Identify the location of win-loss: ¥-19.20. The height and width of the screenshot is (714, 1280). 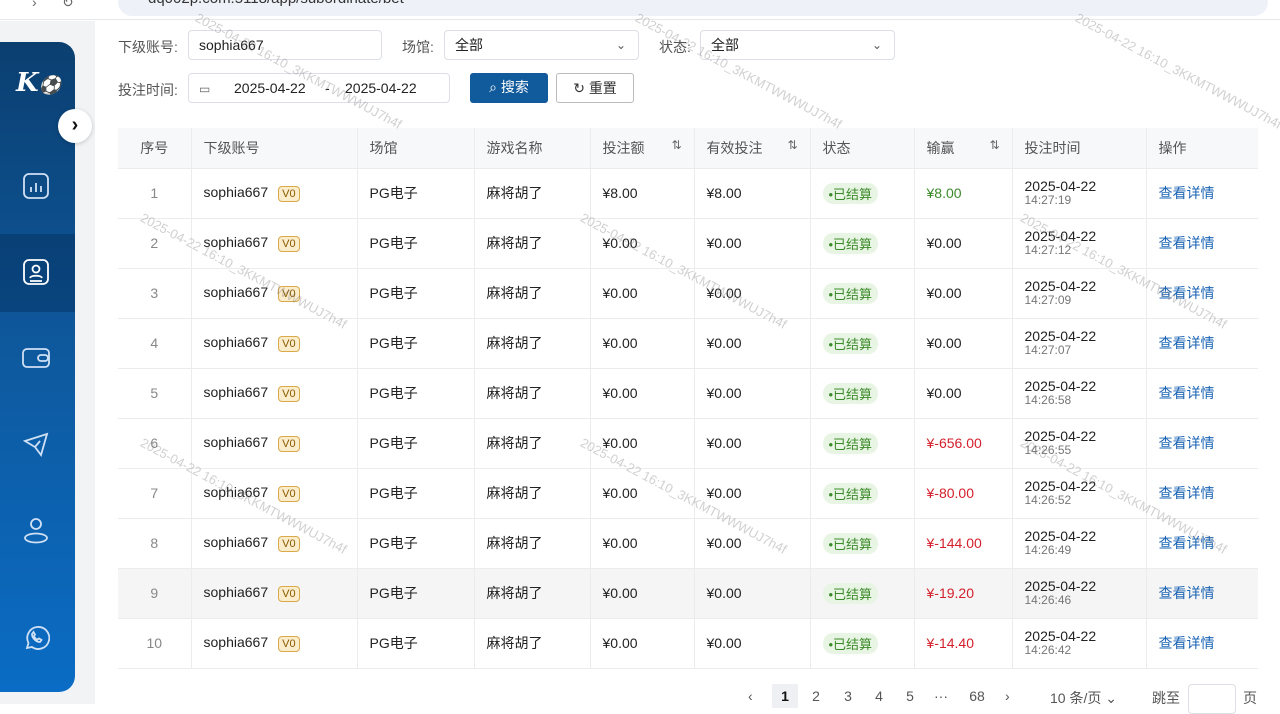
(963, 593).